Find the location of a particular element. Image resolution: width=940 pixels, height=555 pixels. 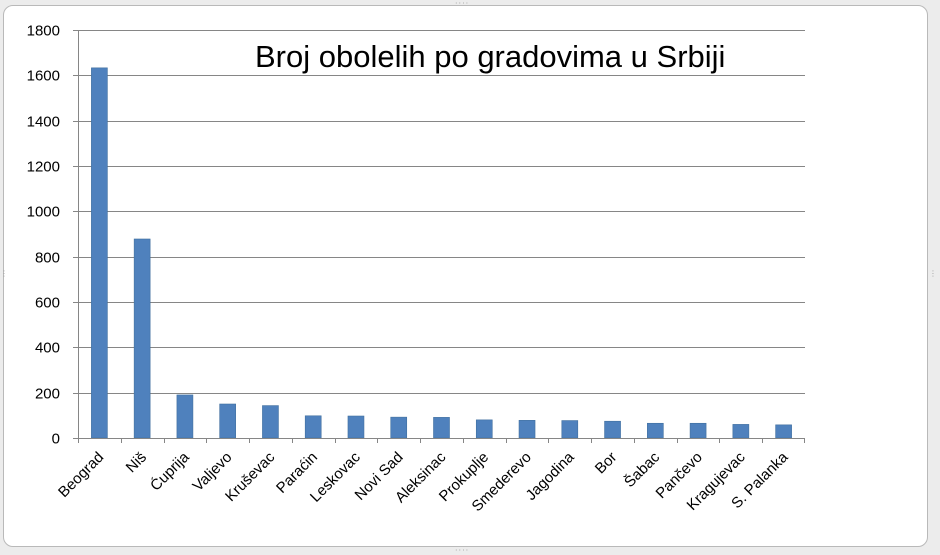

resize-handle-right: ⋮ is located at coordinates (933, 273).